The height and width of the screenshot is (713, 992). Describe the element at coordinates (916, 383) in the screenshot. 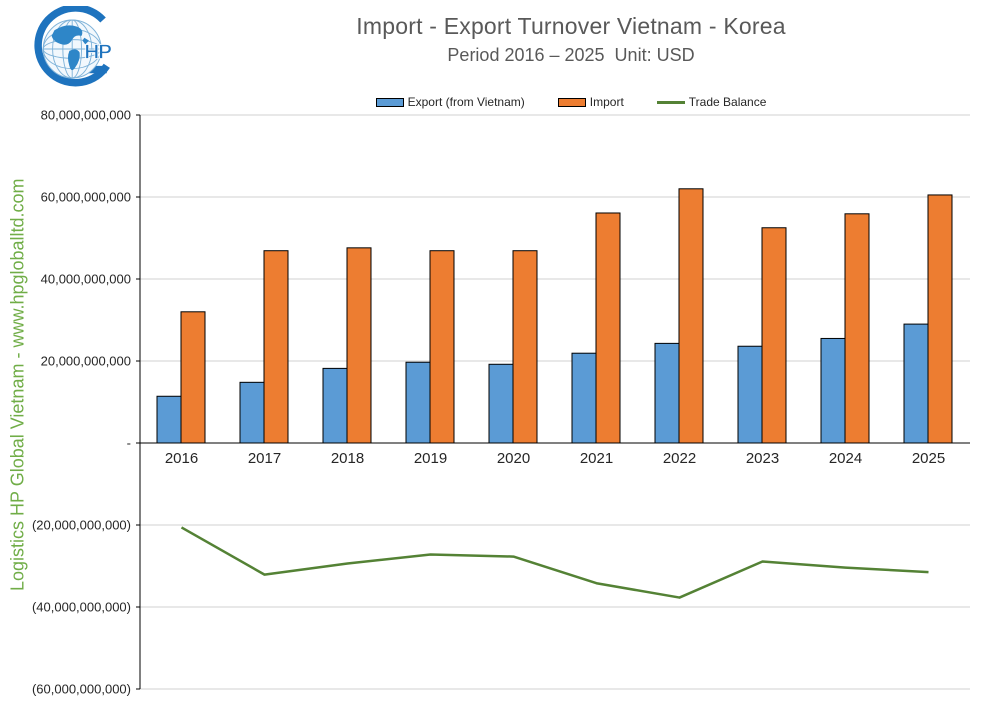

I see `bar-export-2025` at that location.